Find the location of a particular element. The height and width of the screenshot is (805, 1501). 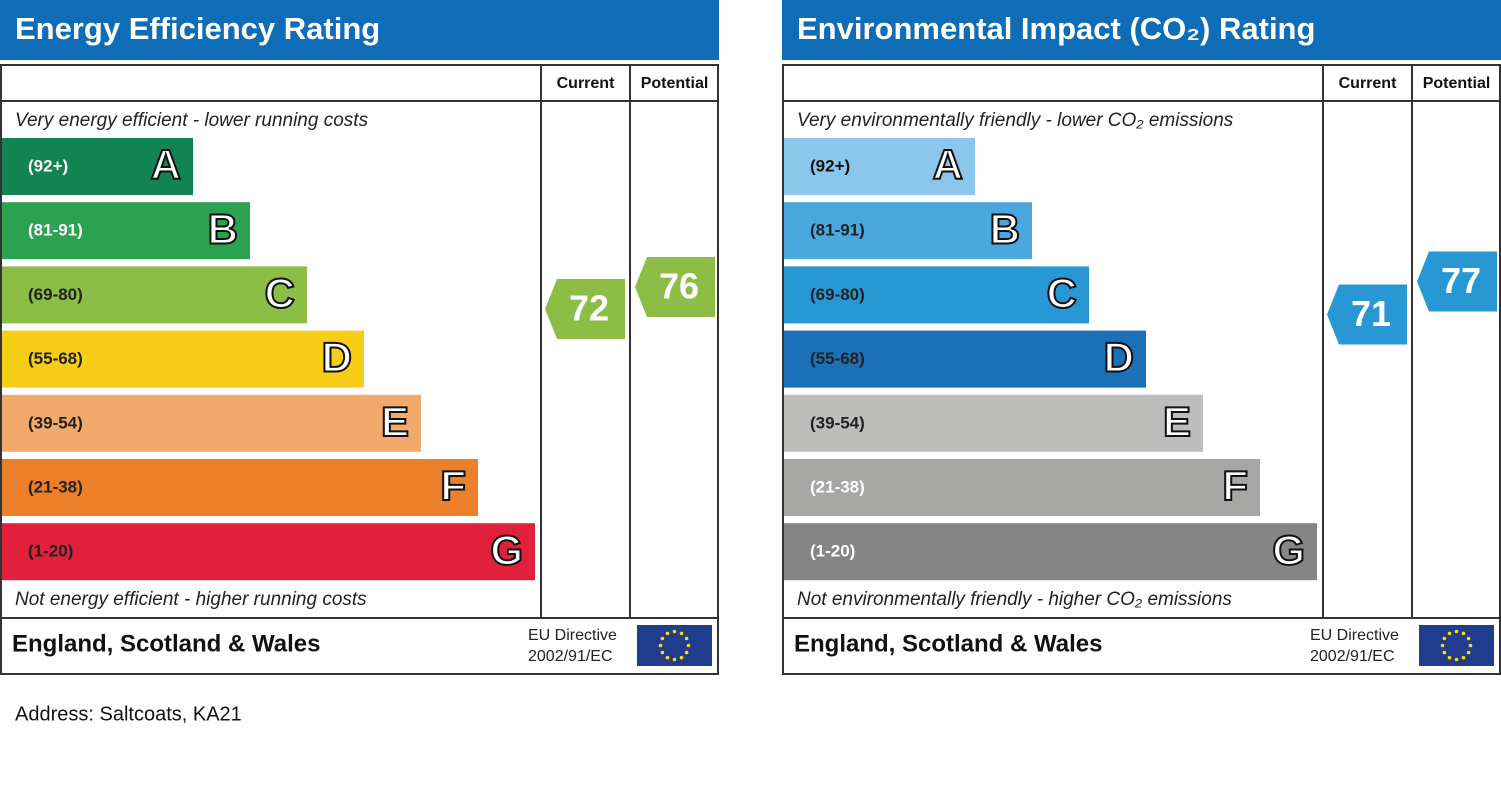

rating-value: 77 is located at coordinates (1461, 280).